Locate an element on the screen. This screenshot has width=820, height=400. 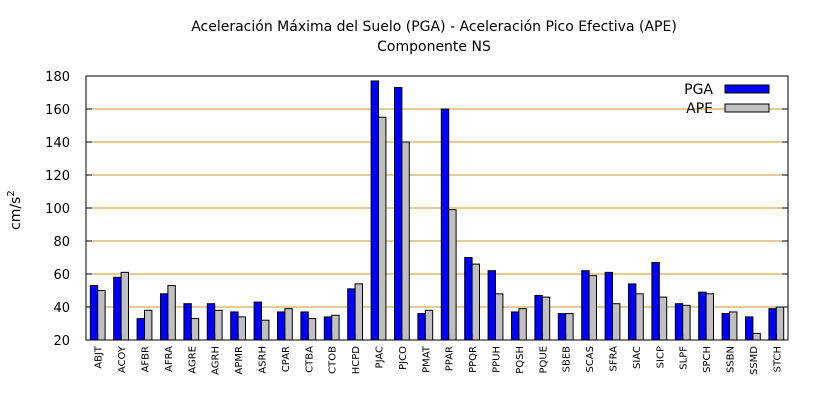
bar-pga-pmat is located at coordinates (421, 327).